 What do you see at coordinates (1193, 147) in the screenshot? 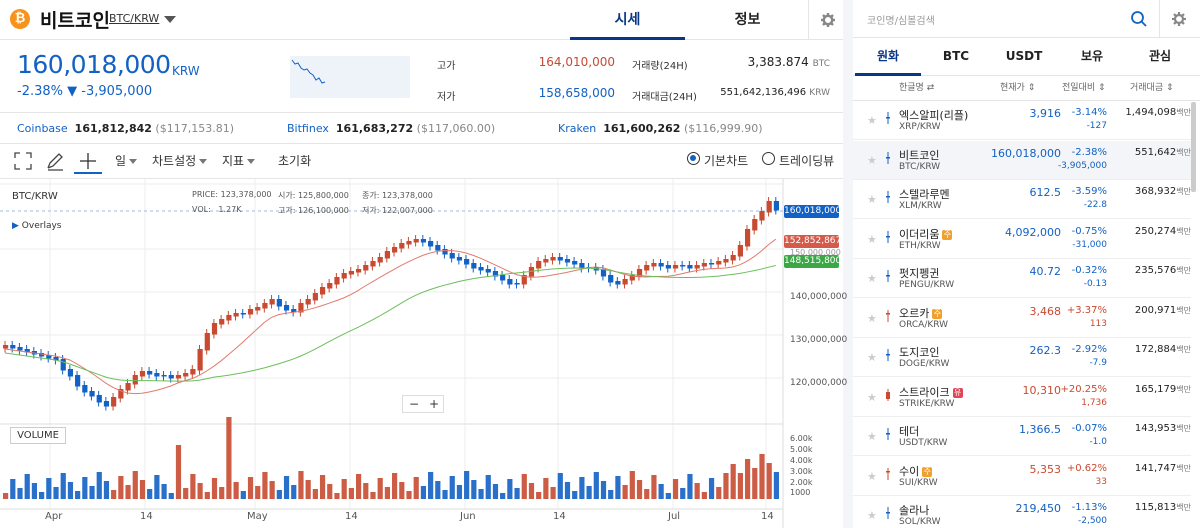
I see `scrollbar` at bounding box center [1193, 147].